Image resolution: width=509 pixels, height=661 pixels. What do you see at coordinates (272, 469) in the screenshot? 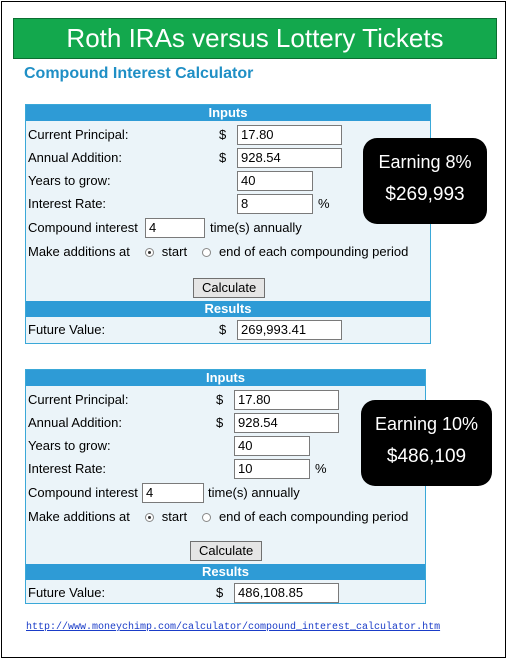
I see `rate-input: 10` at bounding box center [272, 469].